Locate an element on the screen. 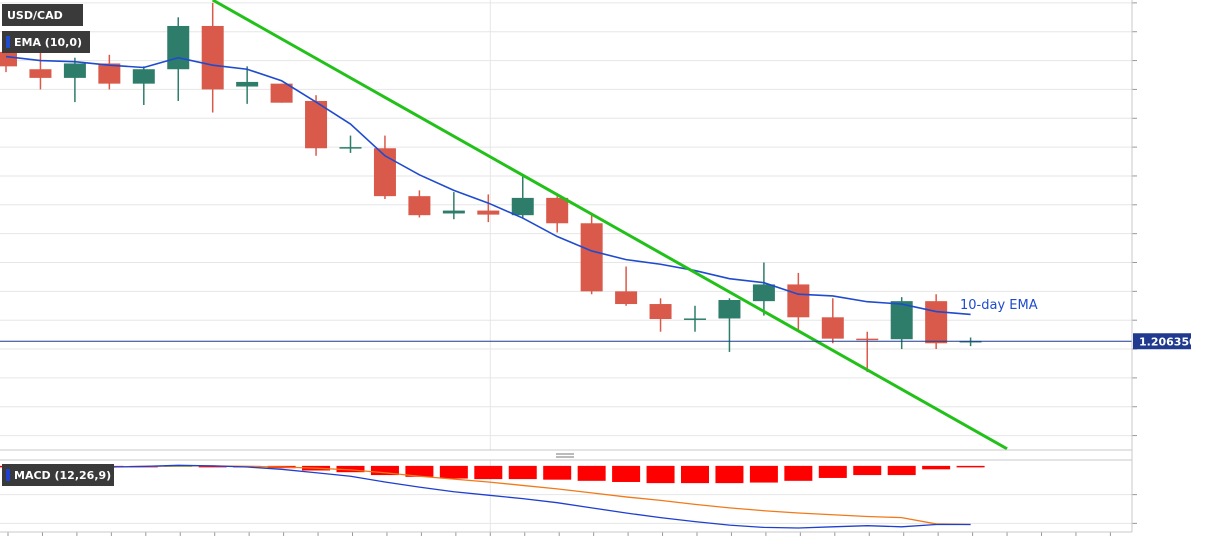 This screenshot has height=555, width=1207. macd-indicator-label-text: MACD (12,26,9) is located at coordinates (62, 475).